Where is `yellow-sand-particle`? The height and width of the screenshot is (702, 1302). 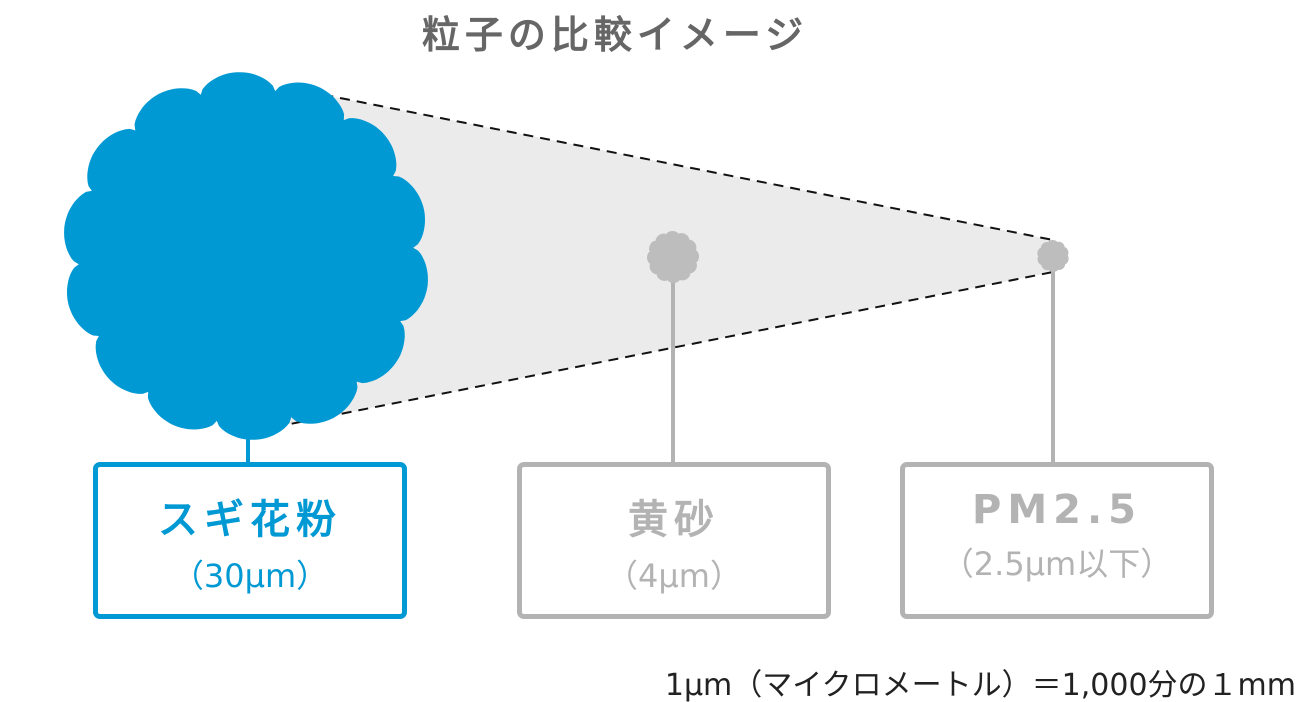
yellow-sand-particle is located at coordinates (673, 257).